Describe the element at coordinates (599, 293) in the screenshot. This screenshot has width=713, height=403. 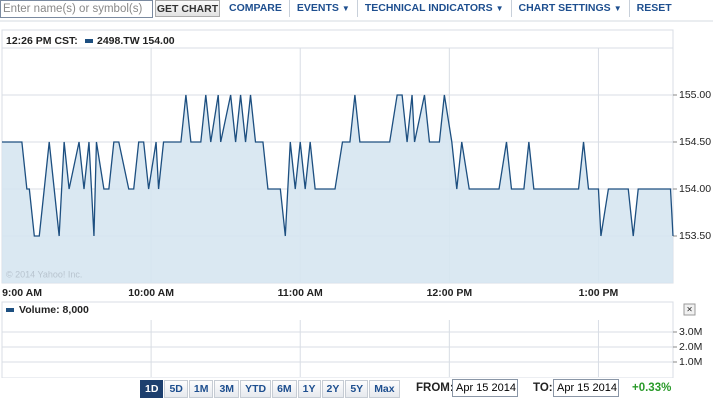
I see `x-tick-label: 1:00 PM` at that location.